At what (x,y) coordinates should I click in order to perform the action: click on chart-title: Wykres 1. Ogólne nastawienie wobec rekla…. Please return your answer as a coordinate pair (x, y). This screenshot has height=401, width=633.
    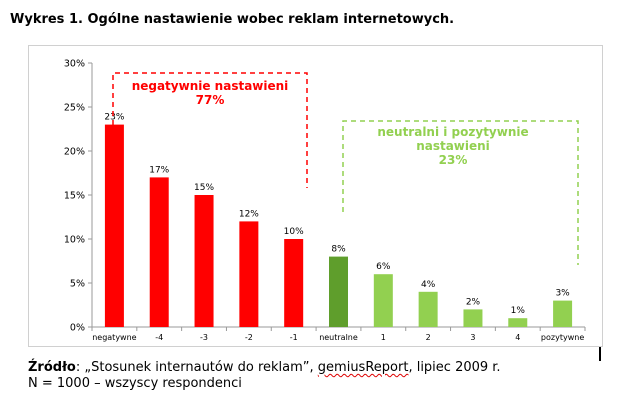
    Looking at the image, I should click on (232, 19).